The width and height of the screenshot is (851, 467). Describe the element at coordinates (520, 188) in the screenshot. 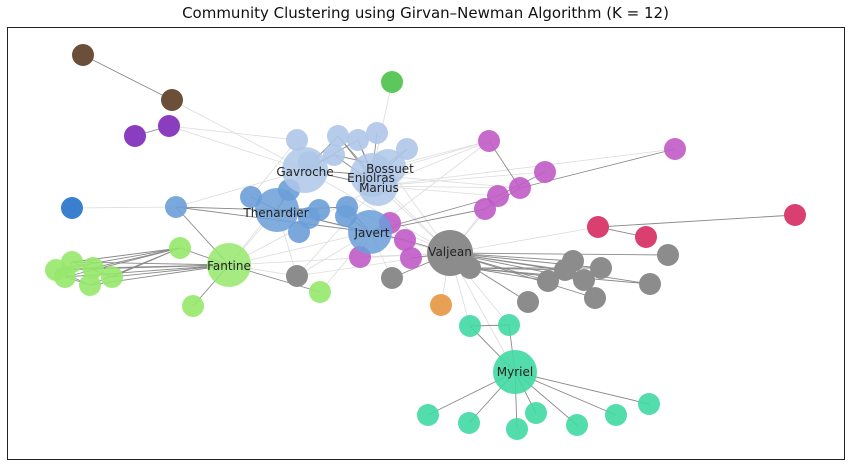

I see `node-m4` at that location.